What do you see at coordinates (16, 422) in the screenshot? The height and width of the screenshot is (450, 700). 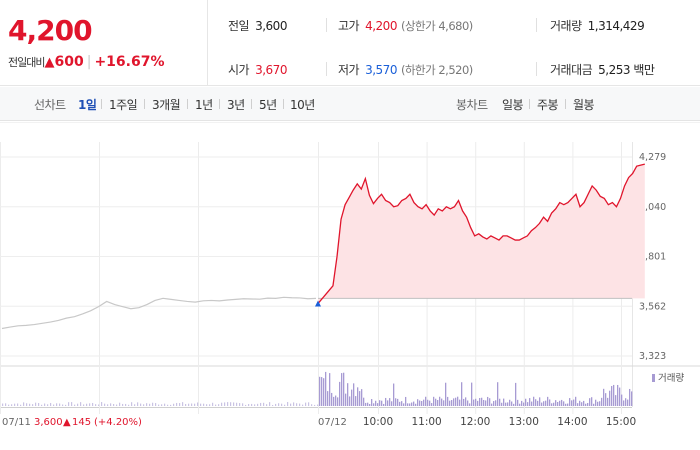 I see `prev-date-label: 07/11` at bounding box center [16, 422].